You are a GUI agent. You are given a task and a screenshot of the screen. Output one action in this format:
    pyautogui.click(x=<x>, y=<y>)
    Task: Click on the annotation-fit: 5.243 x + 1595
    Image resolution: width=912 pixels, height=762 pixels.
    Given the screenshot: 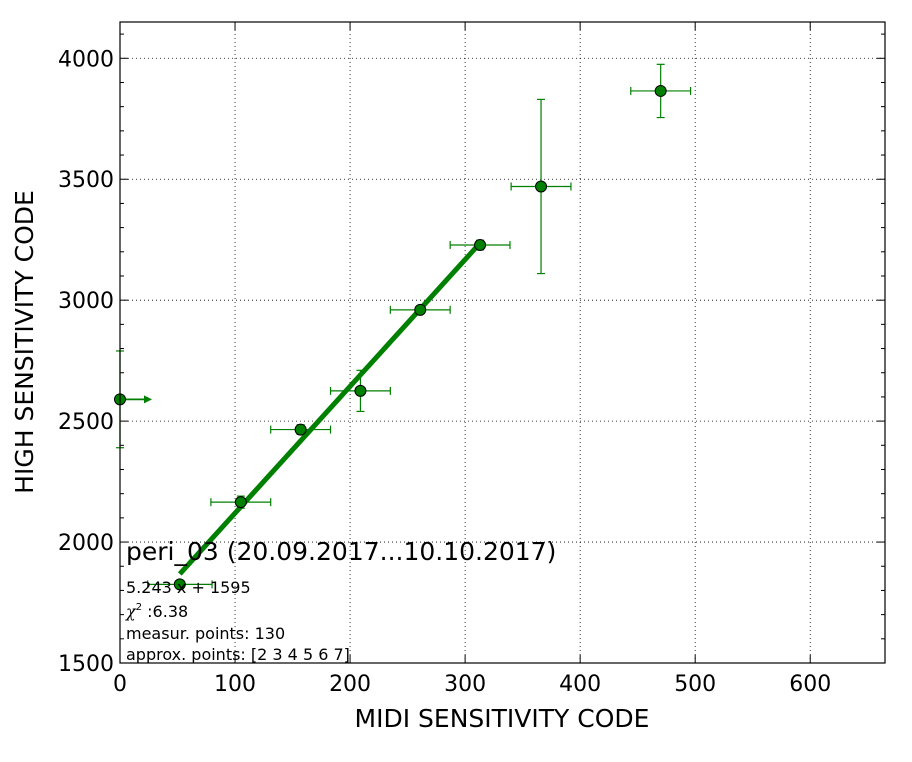 What is the action you would take?
    pyautogui.click(x=188, y=587)
    